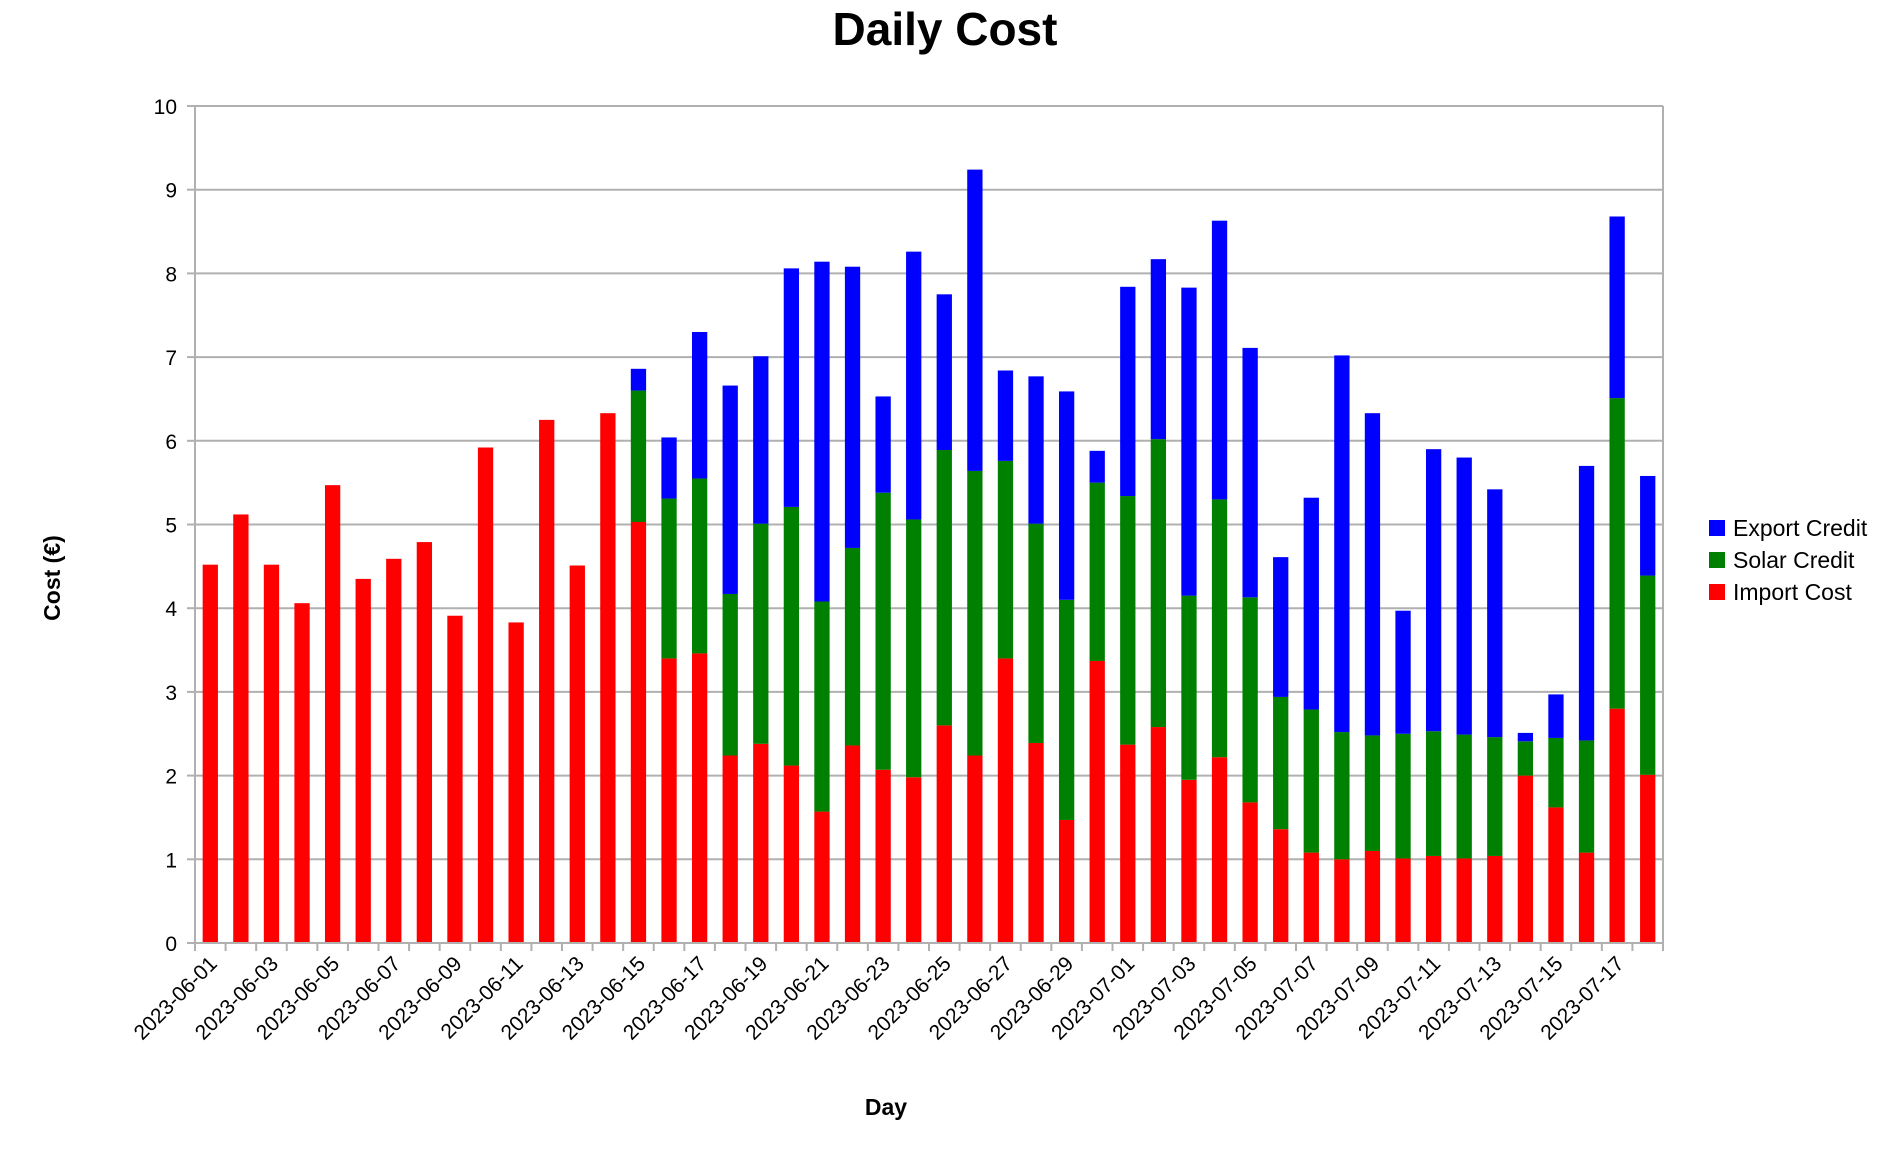 The width and height of the screenshot is (1877, 1154). What do you see at coordinates (1792, 592) in the screenshot?
I see `legend-label-import-cost: Import Cost` at bounding box center [1792, 592].